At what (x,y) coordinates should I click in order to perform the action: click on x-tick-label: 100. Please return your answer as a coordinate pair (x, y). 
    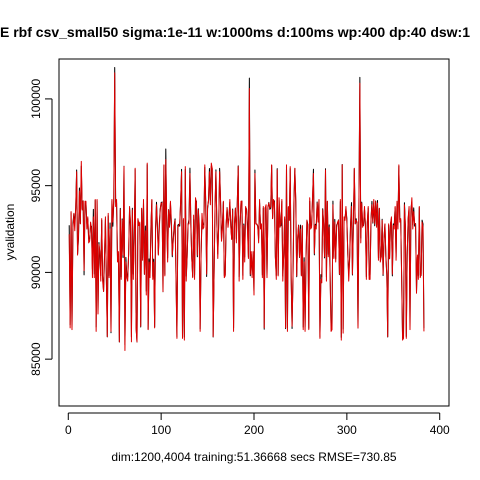
    Looking at the image, I should click on (161, 430).